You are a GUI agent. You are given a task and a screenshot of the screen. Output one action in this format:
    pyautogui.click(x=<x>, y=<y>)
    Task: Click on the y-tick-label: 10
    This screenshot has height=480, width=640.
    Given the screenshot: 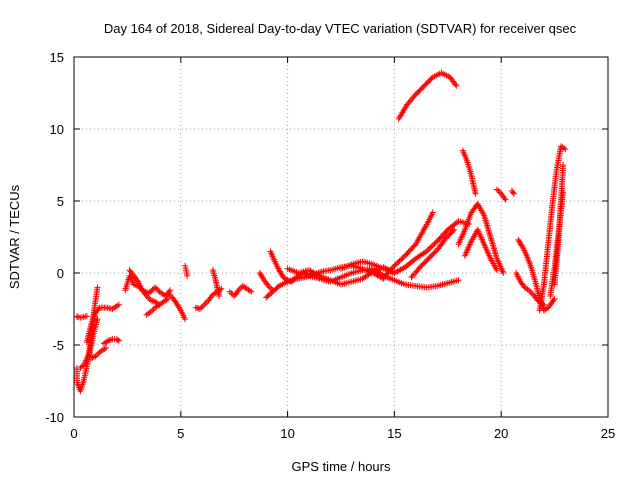 What is the action you would take?
    pyautogui.click(x=57, y=129)
    